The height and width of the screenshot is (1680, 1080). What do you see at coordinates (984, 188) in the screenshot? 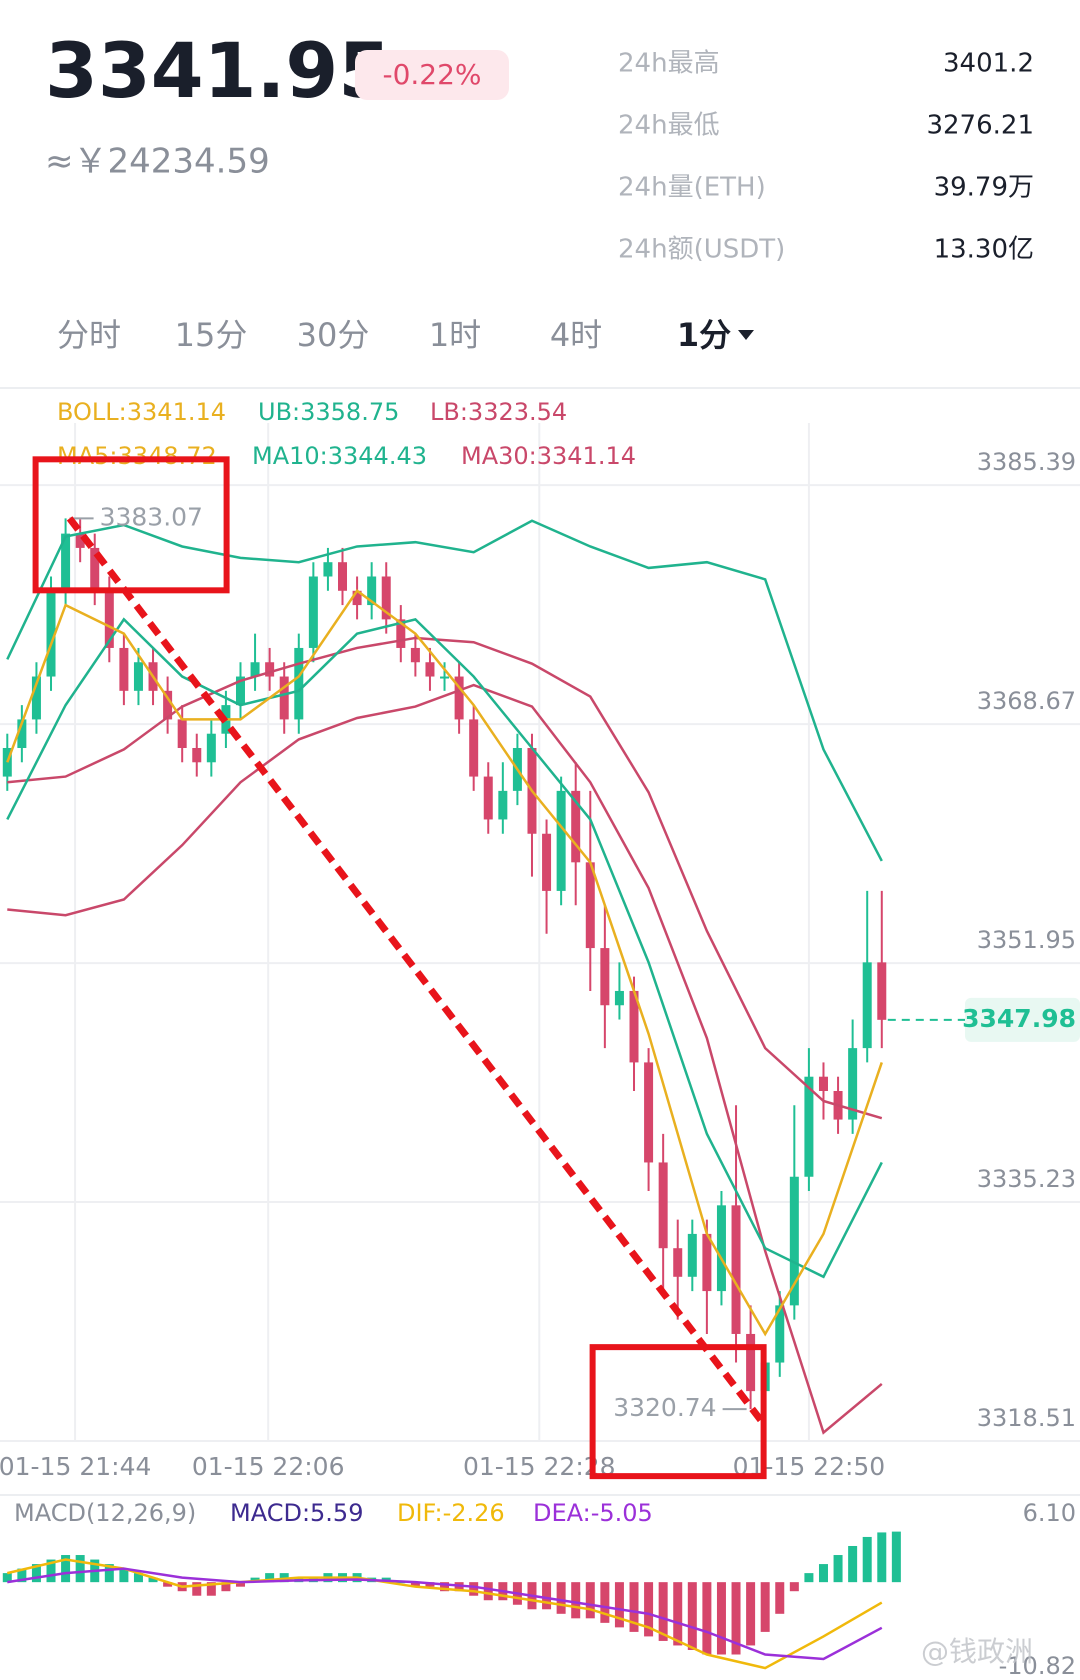
I see `stat-value: 39.79万` at bounding box center [984, 188].